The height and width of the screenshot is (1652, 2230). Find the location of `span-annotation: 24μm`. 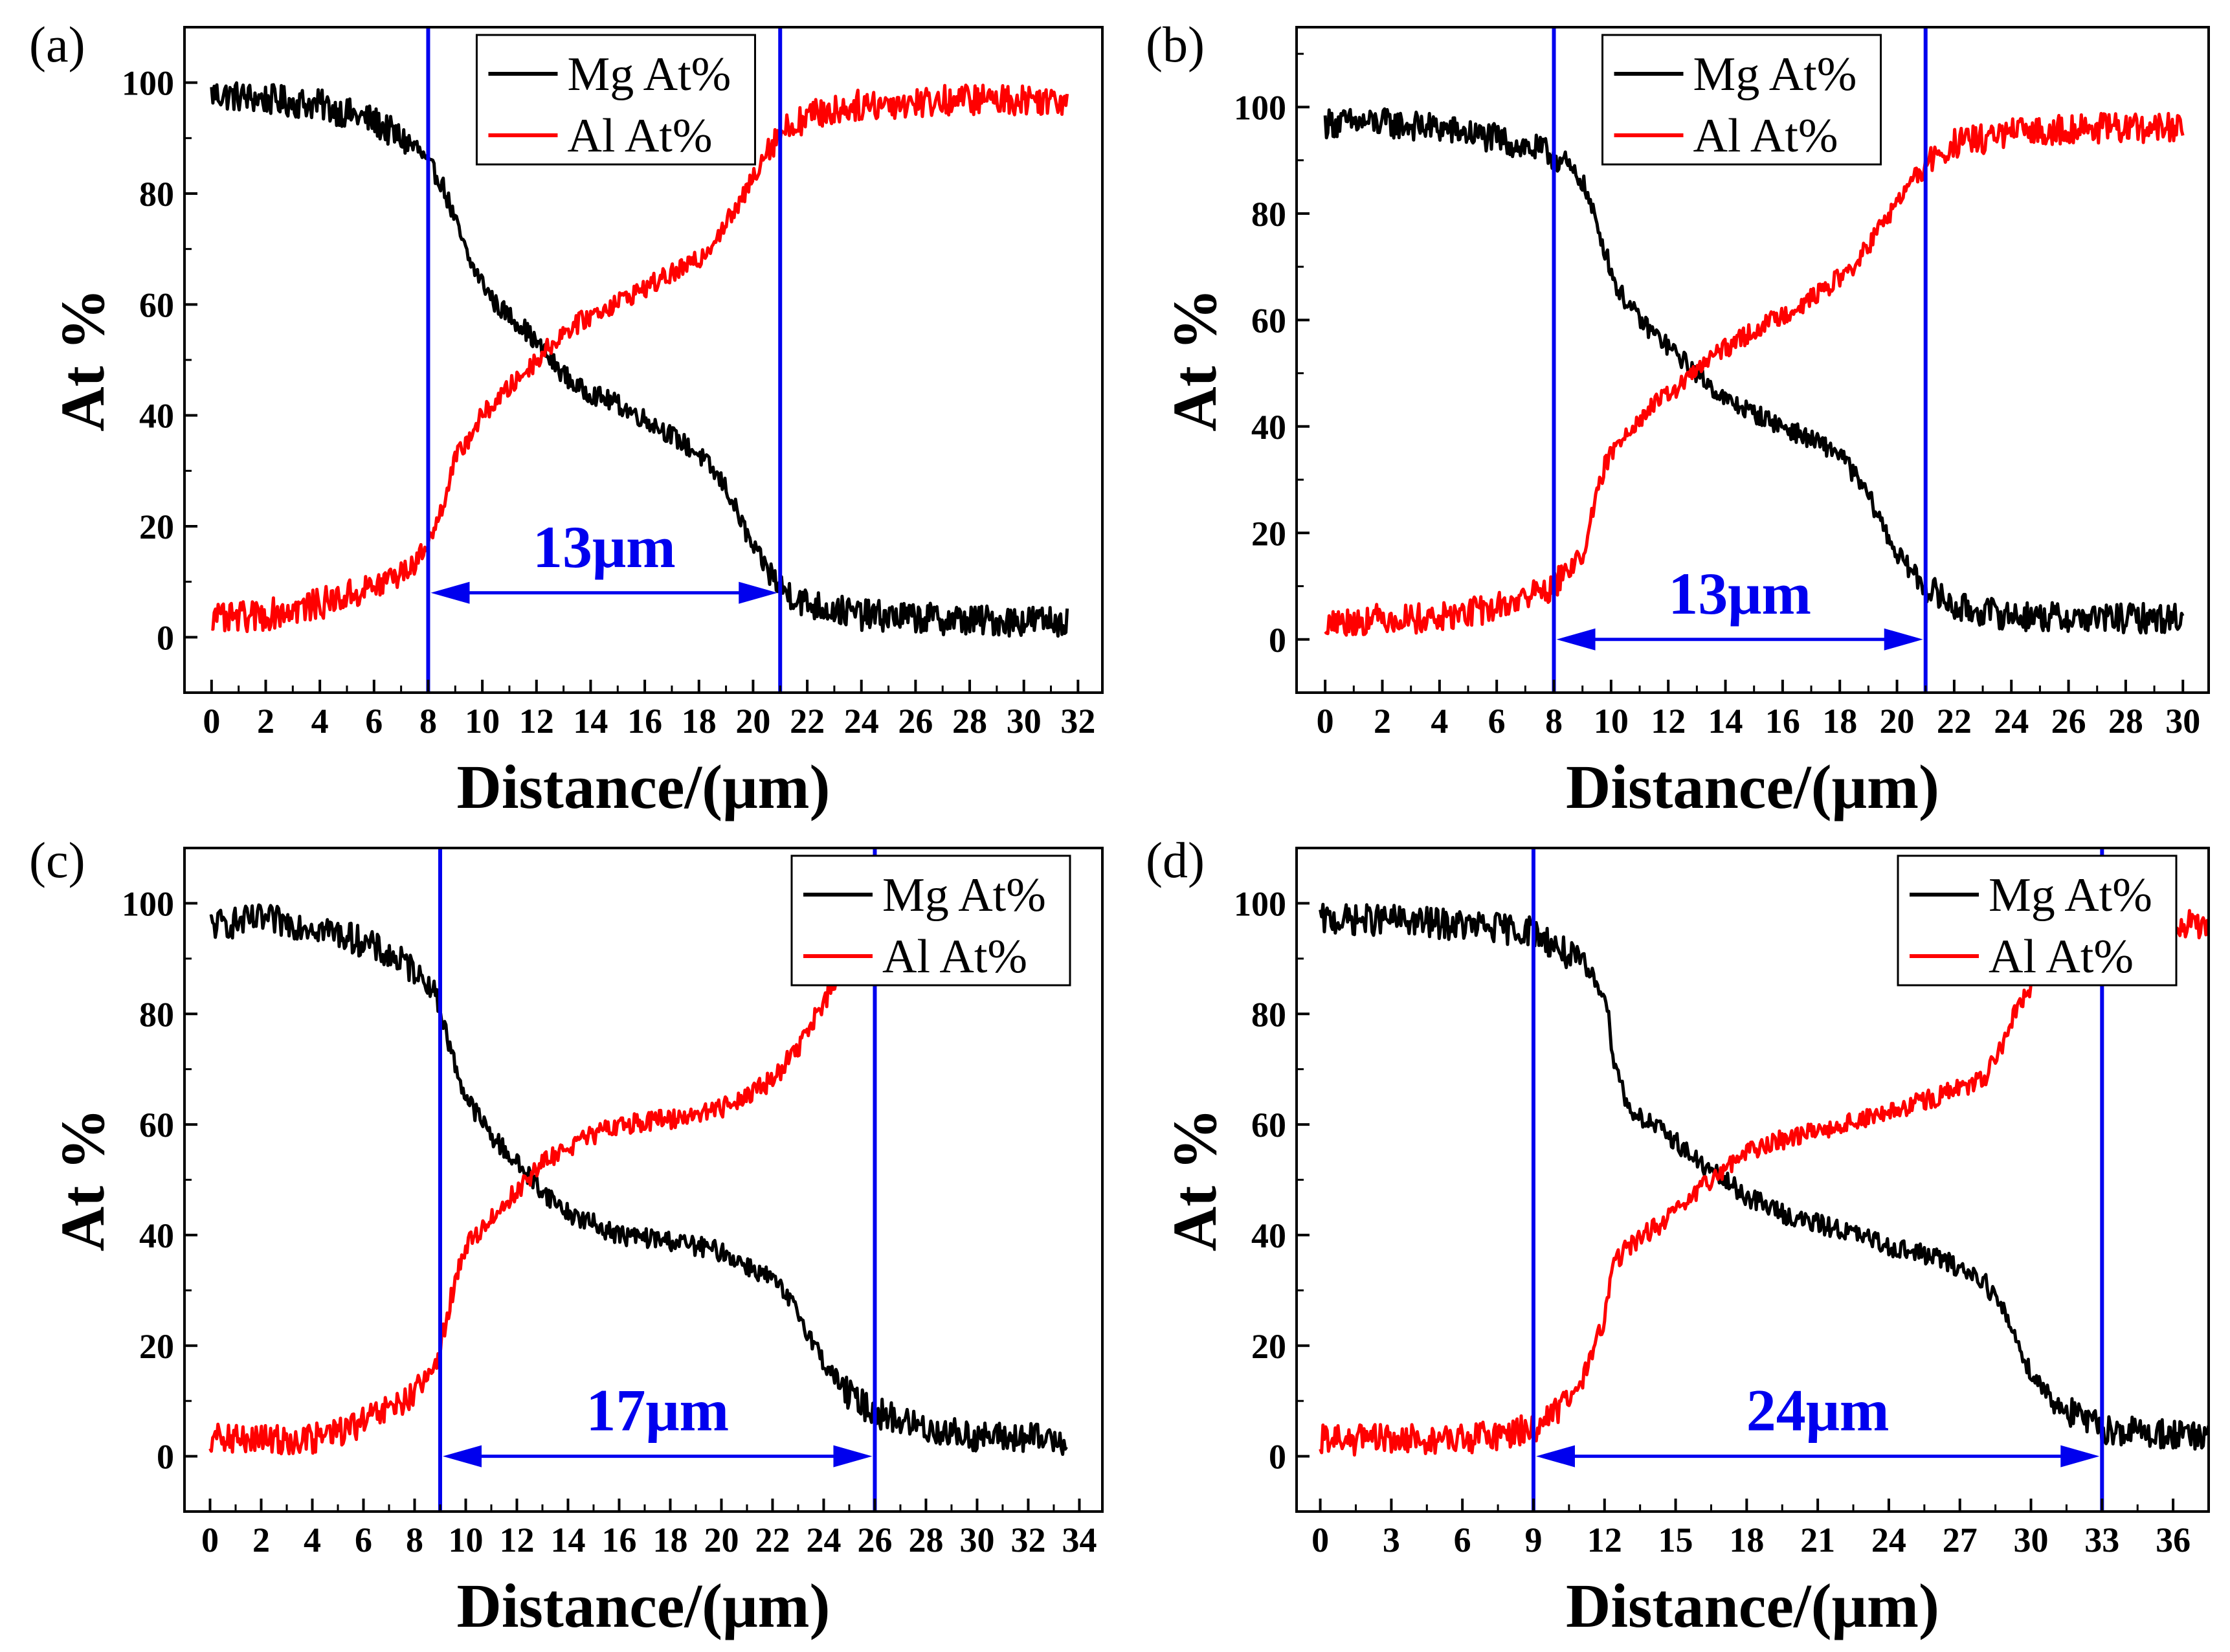

span-annotation: 24μm is located at coordinates (1818, 1411).